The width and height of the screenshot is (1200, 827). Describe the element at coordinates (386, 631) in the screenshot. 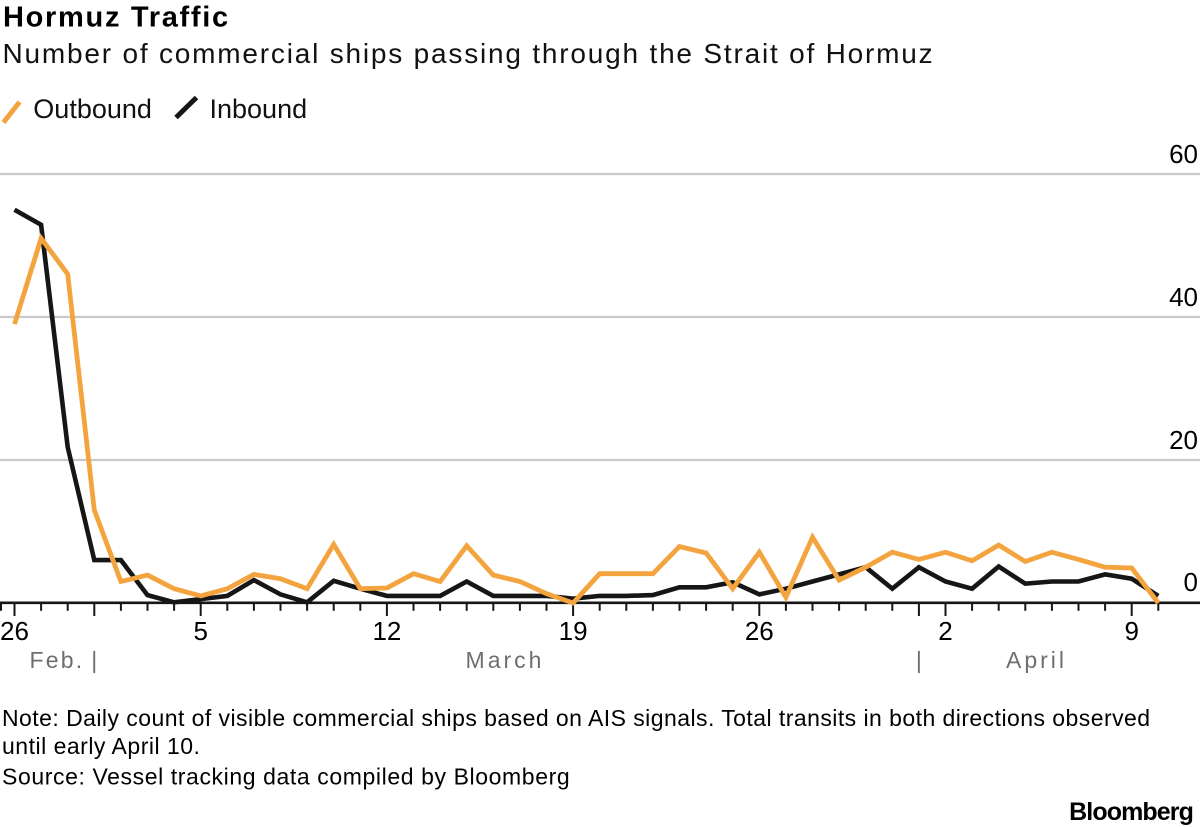

I see `svg-text: 12` at that location.